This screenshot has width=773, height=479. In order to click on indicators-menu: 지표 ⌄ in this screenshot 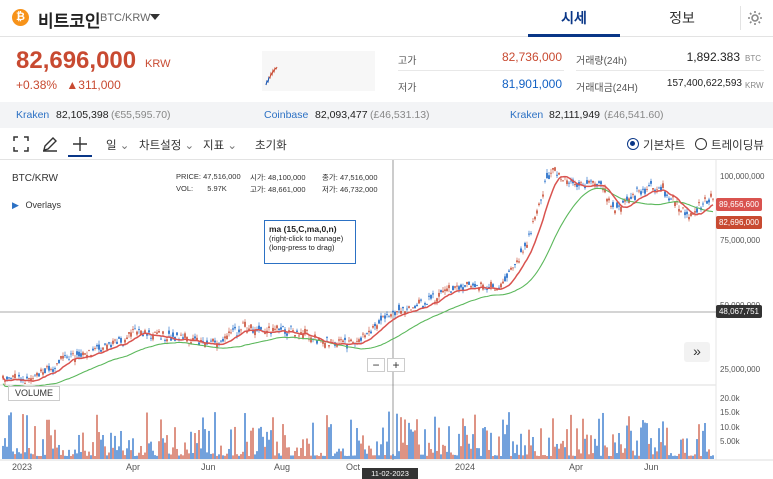, I will do `click(220, 145)`.